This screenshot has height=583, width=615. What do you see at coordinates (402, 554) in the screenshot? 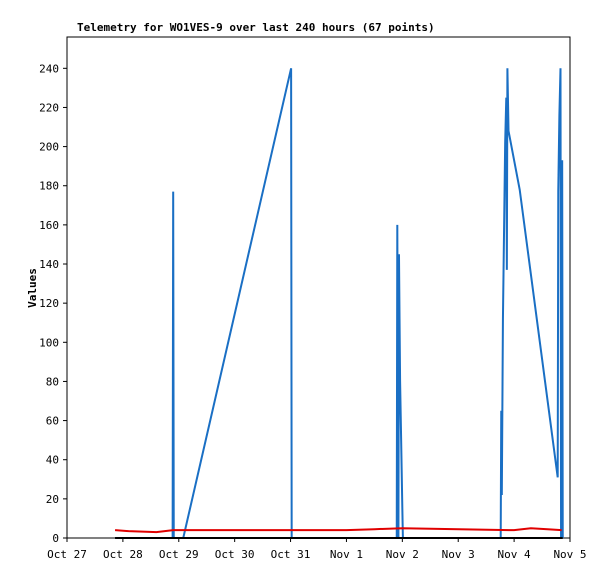
I see `x-tick-label: Nov 2` at bounding box center [402, 554].